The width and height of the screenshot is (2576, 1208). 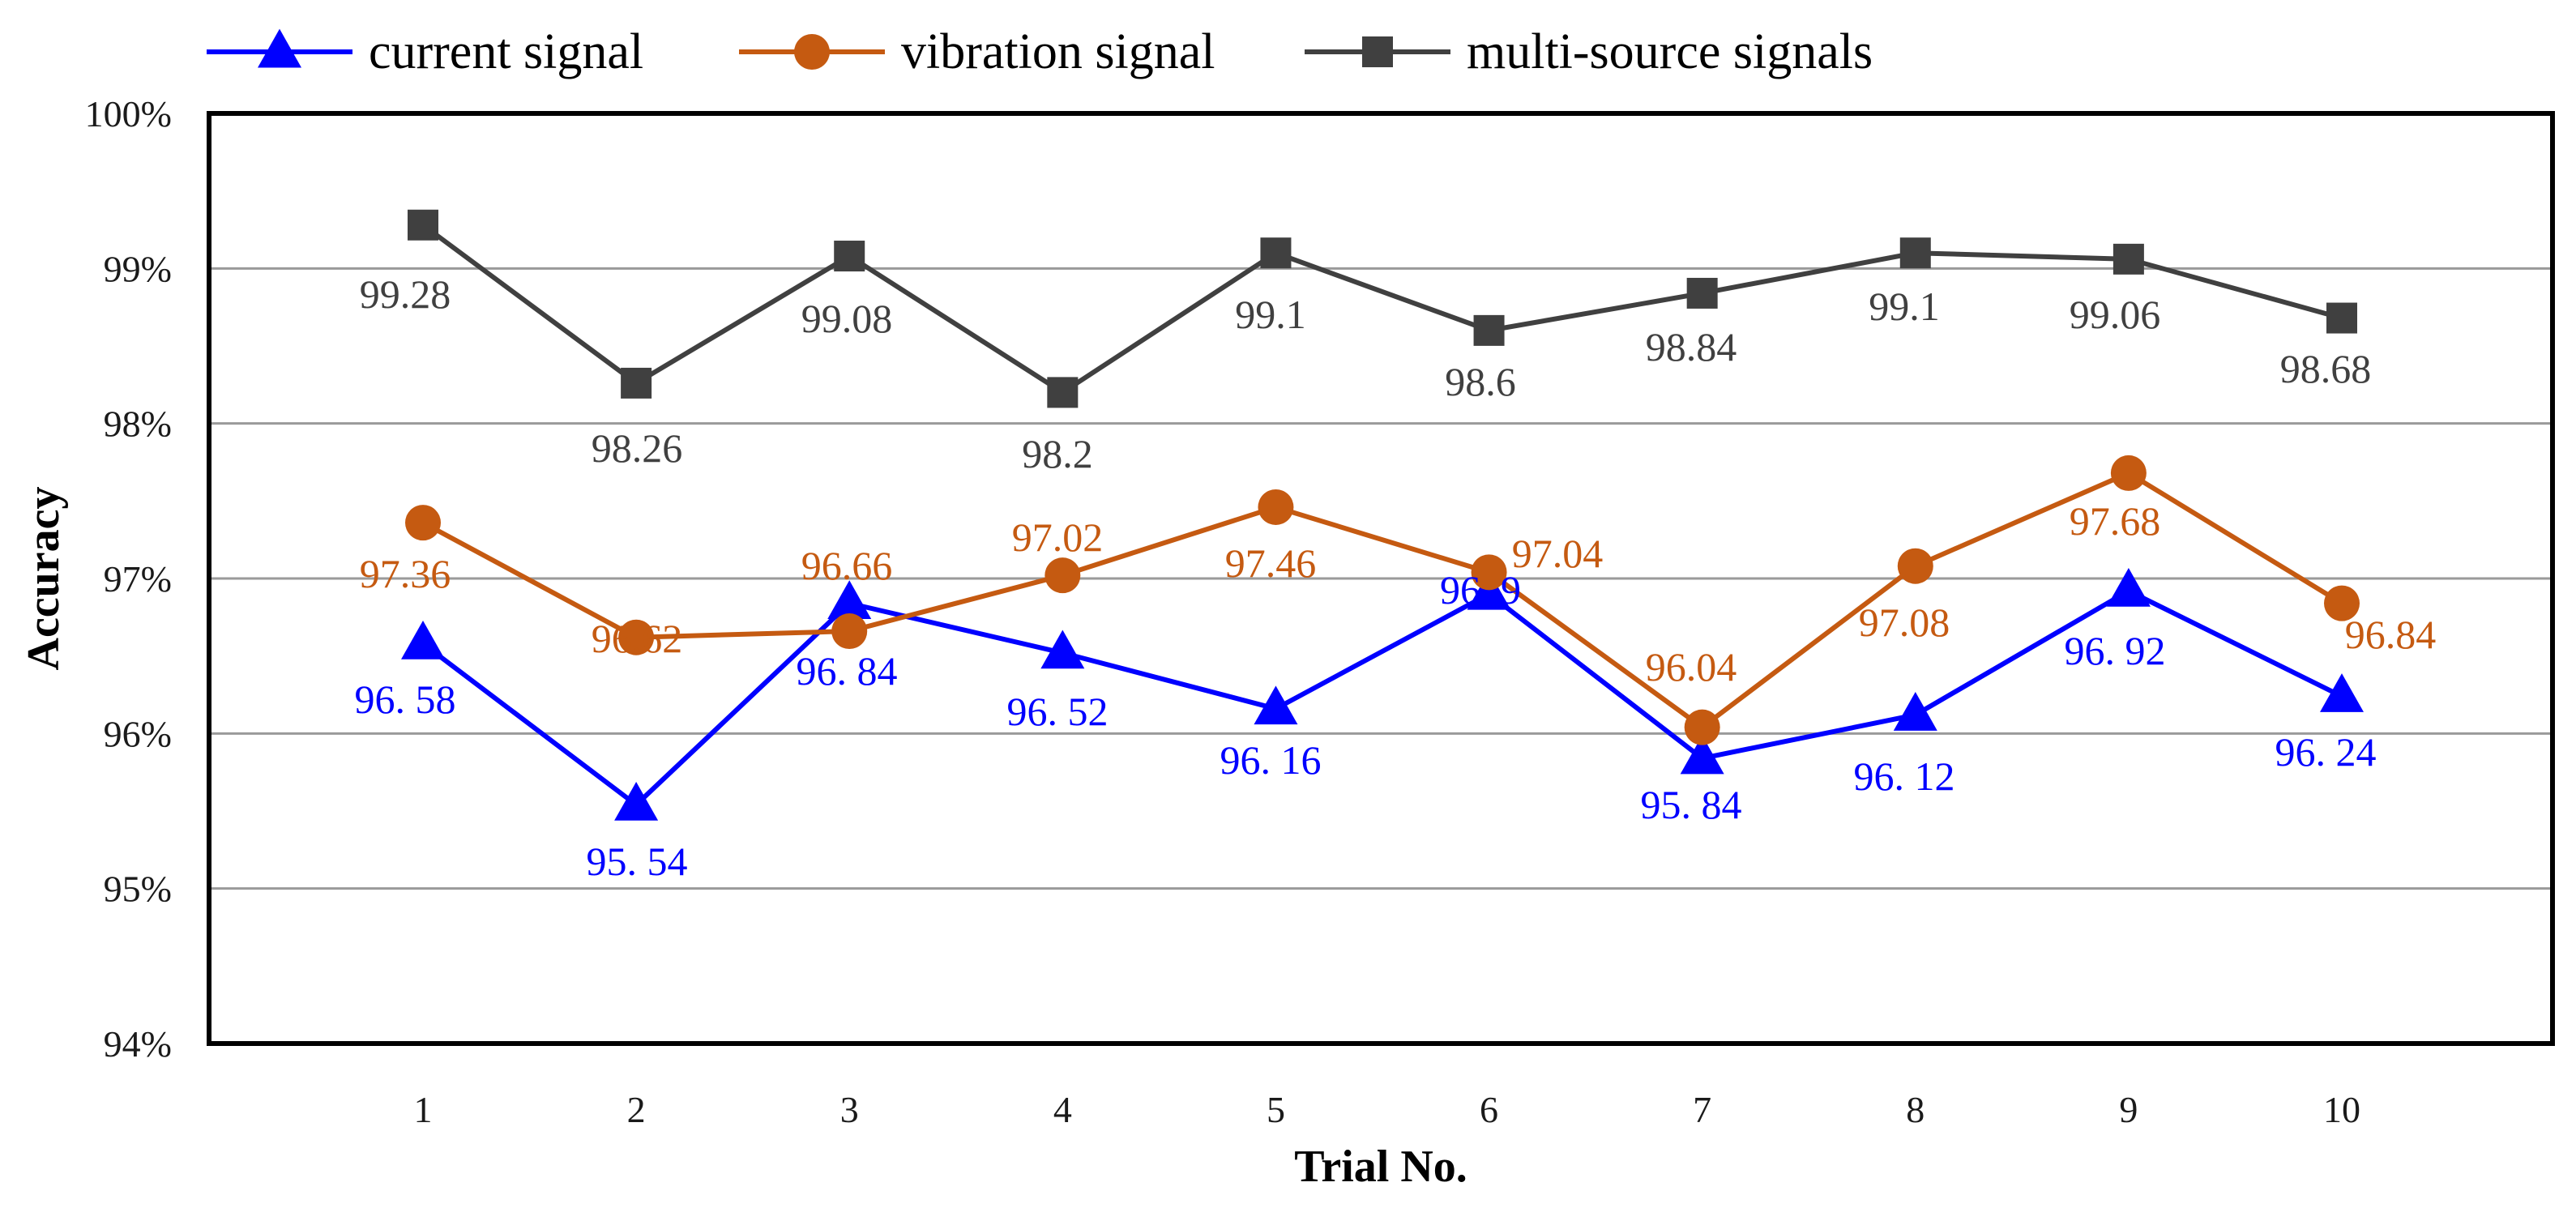 I want to click on y-tick-label: 99%, so click(x=138, y=268).